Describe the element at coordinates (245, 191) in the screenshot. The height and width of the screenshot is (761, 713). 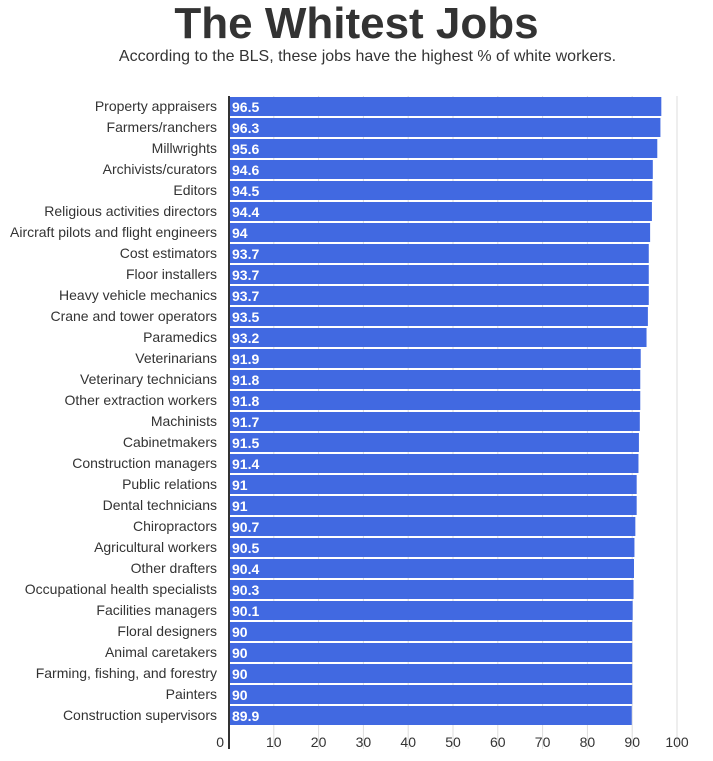
I see `data-label: 94.5` at that location.